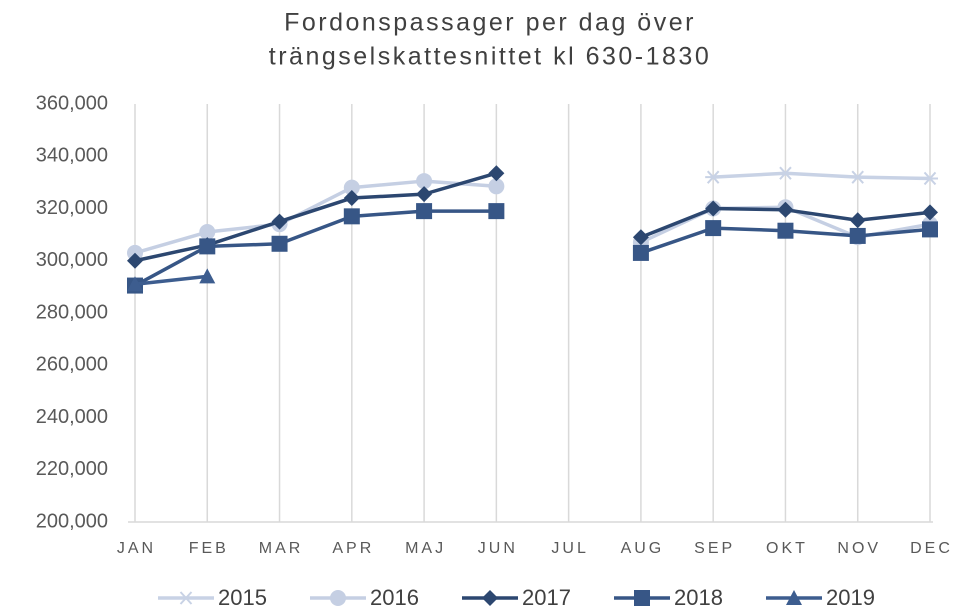 Image resolution: width=965 pixels, height=610 pixels. I want to click on x-tick-label: MAR, so click(281, 548).